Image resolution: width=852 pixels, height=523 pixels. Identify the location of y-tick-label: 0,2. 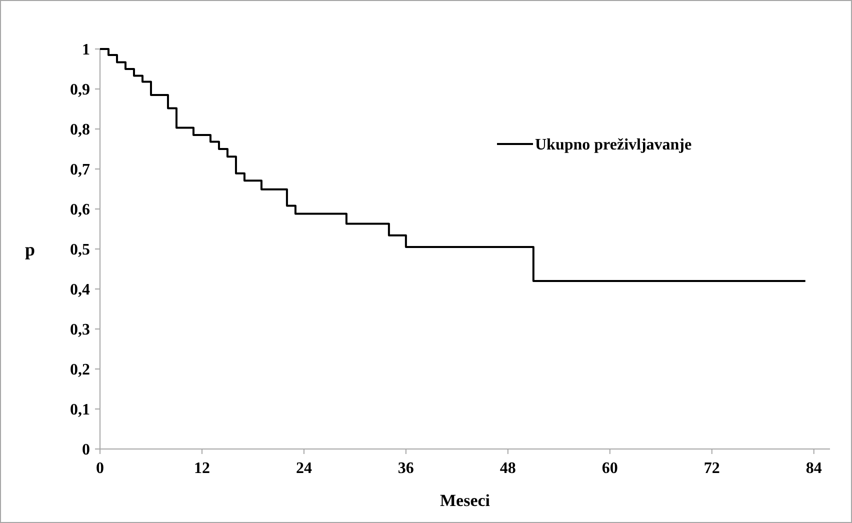
(80, 370).